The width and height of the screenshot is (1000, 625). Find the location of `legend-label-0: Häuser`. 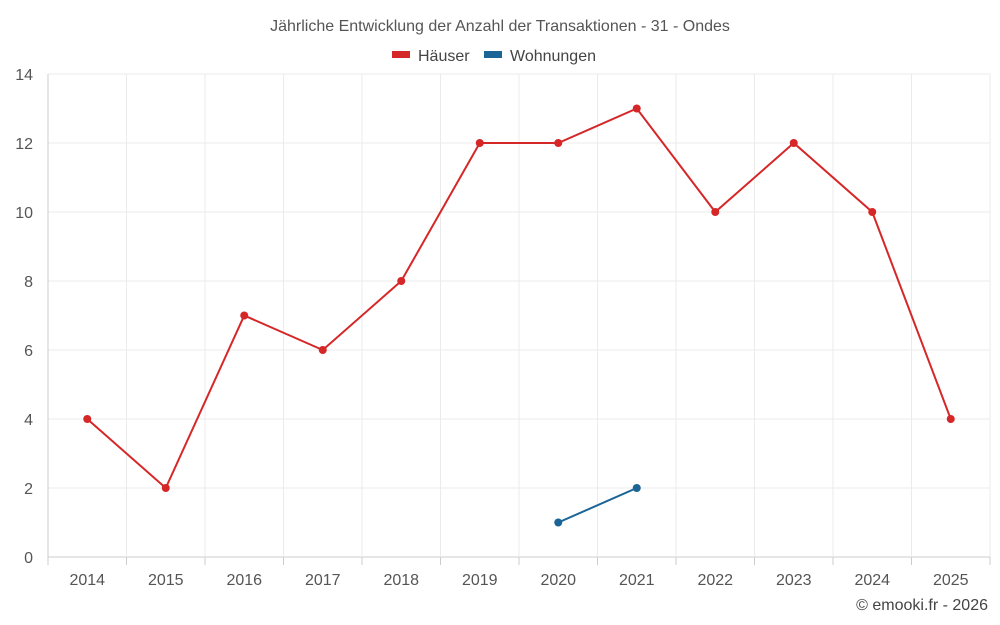

legend-label-0: Häuser is located at coordinates (444, 56).